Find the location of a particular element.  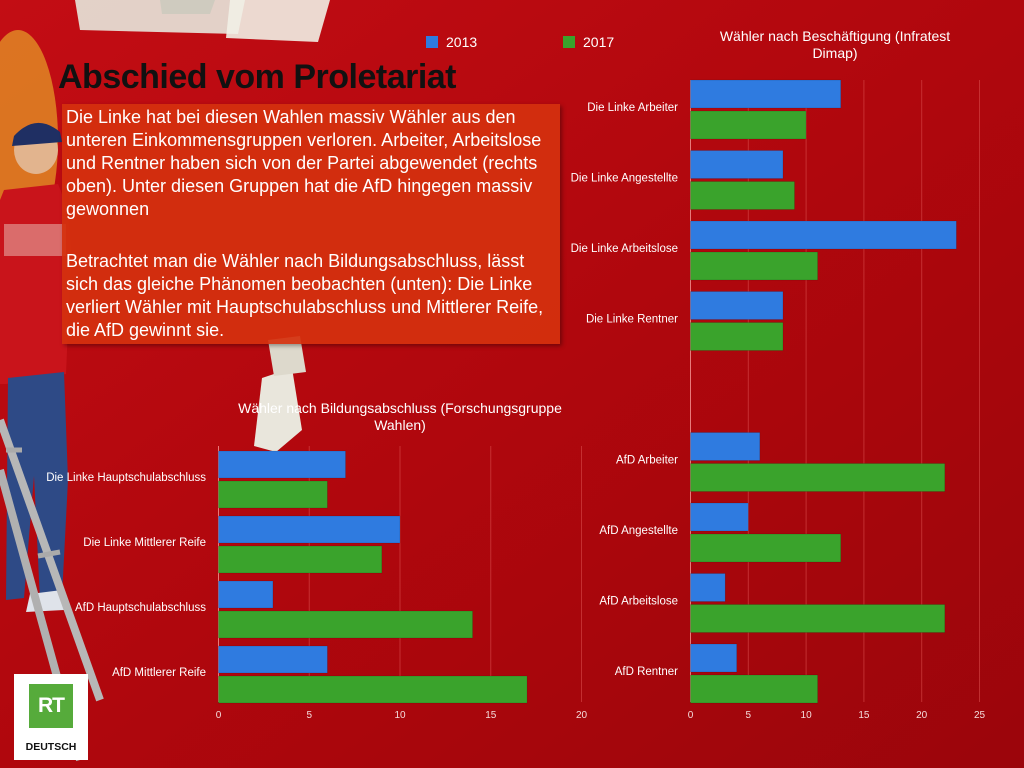

legend-label-2013: 2013 is located at coordinates (462, 42).